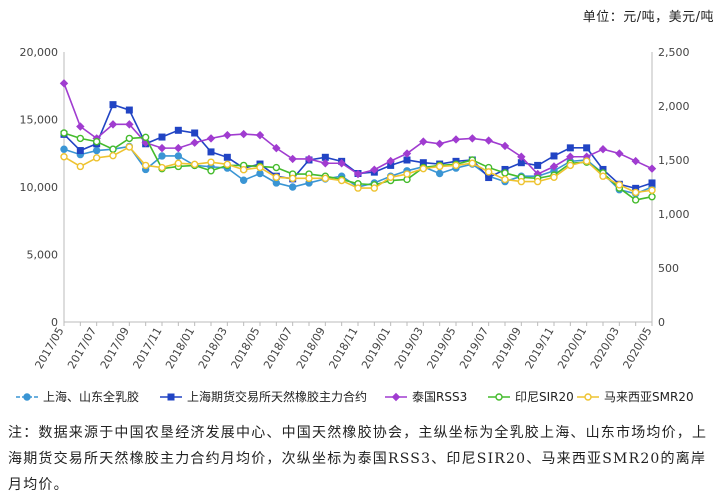  I want to click on y-right-tick-label: 2,500, so click(674, 52).